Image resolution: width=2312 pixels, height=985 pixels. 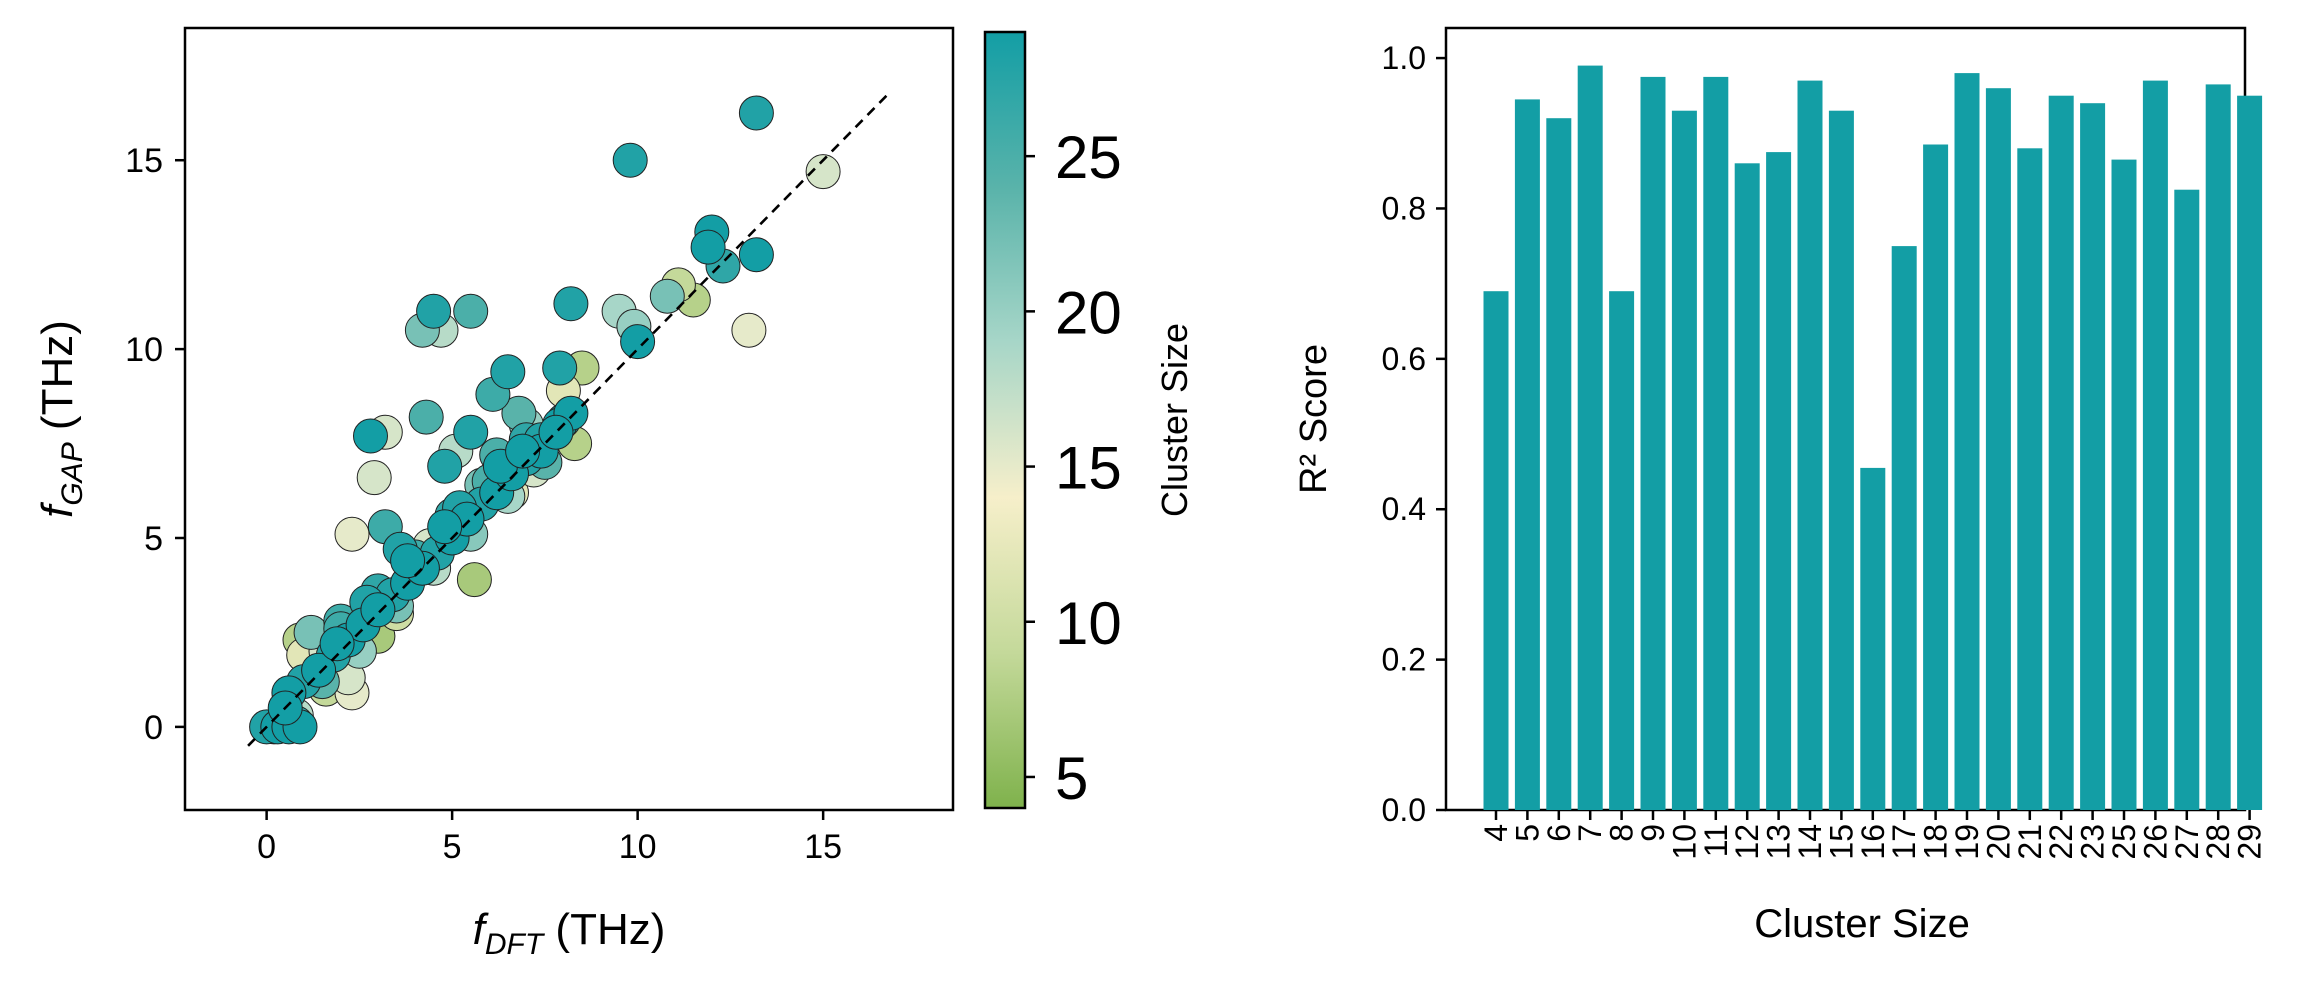 I want to click on y-label-unit: (THz), so click(x=57, y=381).